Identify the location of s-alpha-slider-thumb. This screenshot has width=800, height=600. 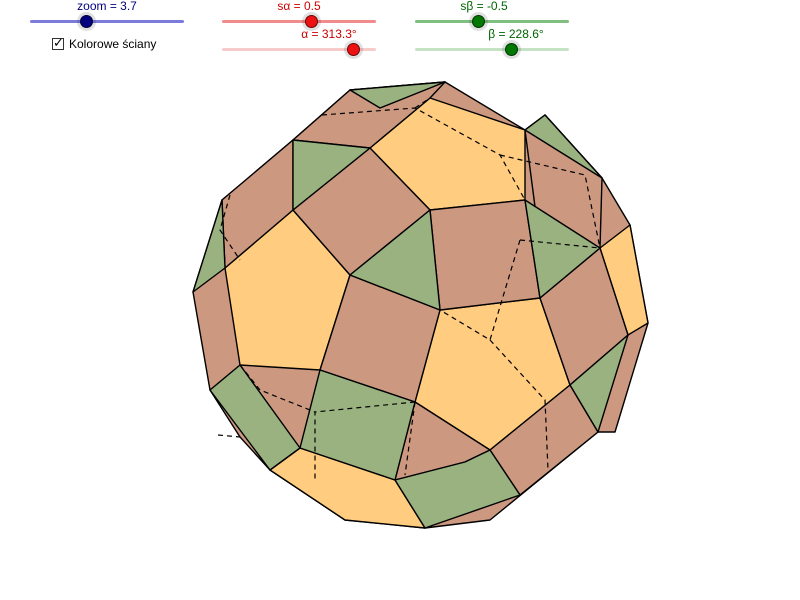
(311, 21).